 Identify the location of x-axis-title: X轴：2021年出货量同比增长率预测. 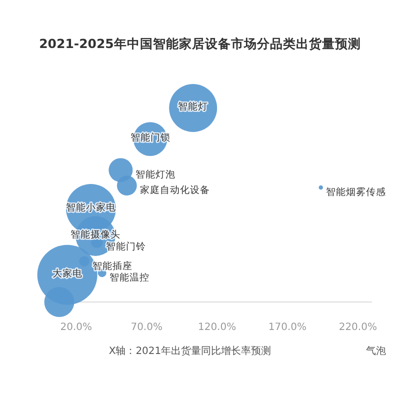
(190, 351).